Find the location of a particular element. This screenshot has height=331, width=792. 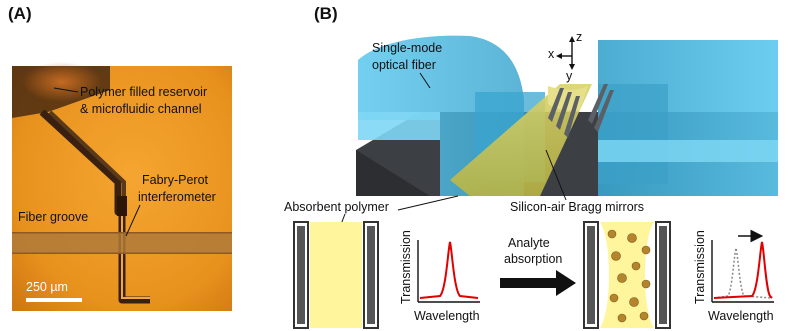

scale-bar-label: 250 µm is located at coordinates (47, 287).